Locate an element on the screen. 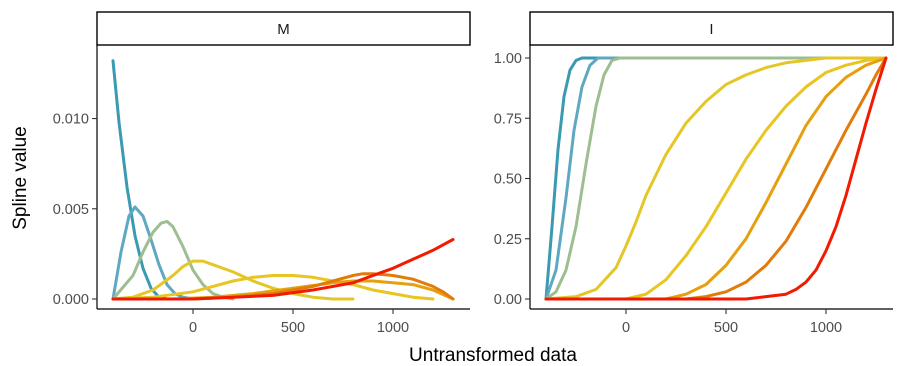 The image size is (897, 366). panel-m-strip-label: M is located at coordinates (283, 29).